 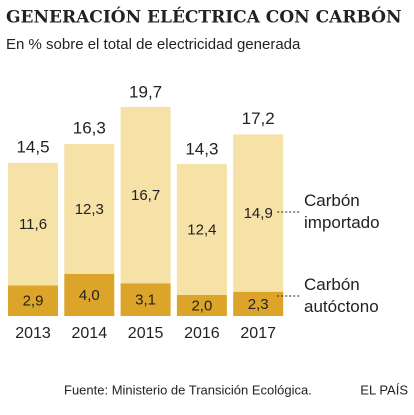 I want to click on total-label: 17,2, so click(x=258, y=118).